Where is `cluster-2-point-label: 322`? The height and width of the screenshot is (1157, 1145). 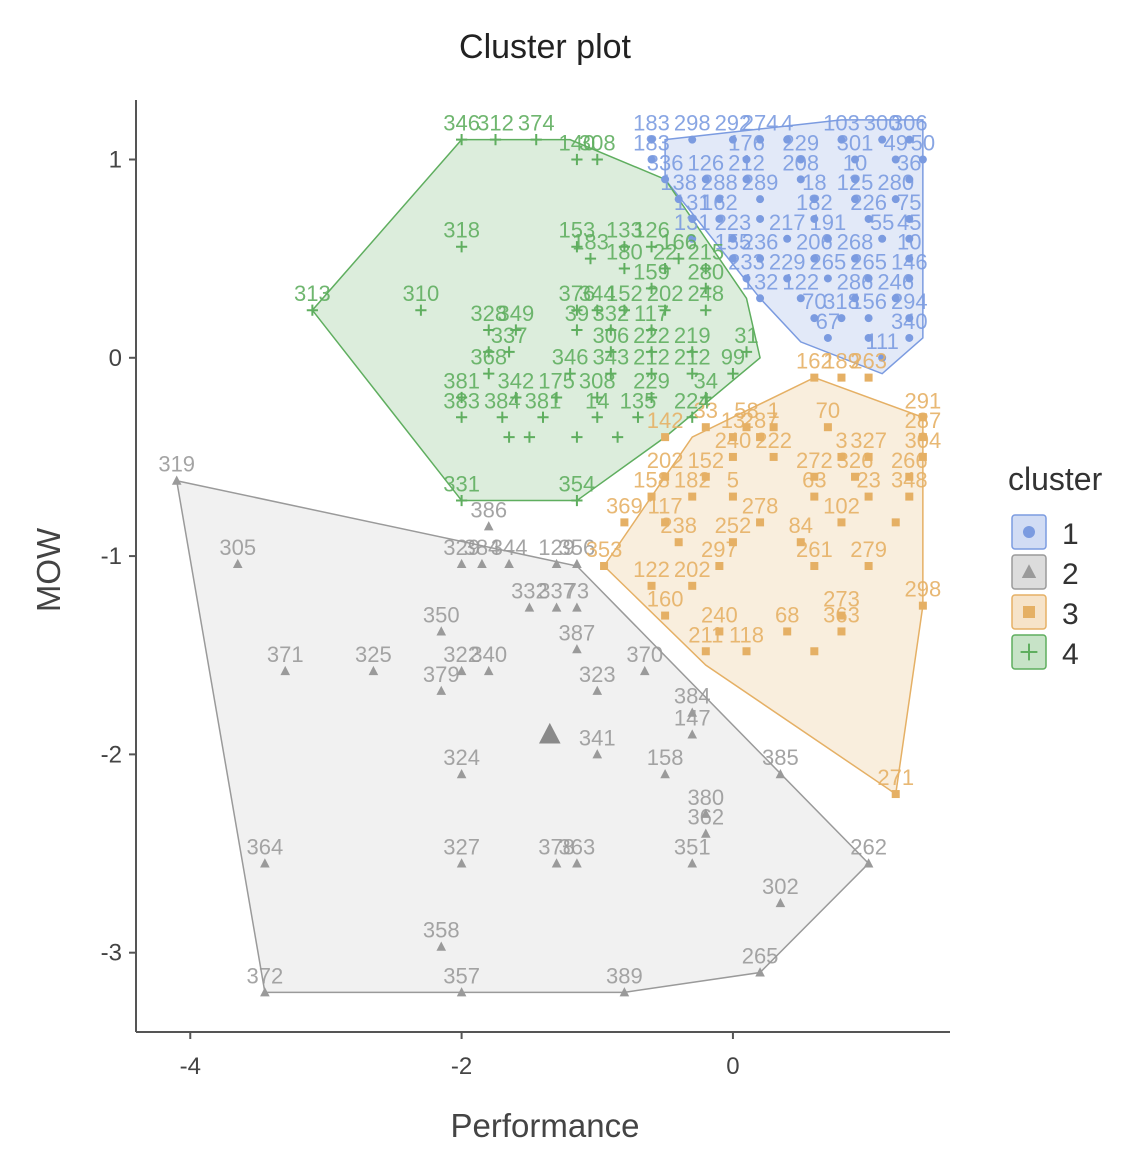
cluster-2-point-label: 322 is located at coordinates (461, 654).